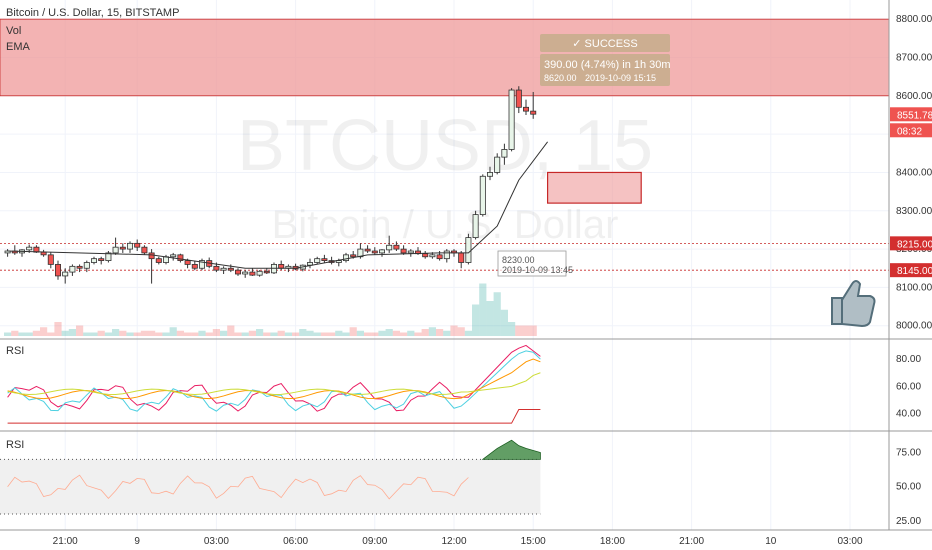 The height and width of the screenshot is (550, 932). What do you see at coordinates (533, 541) in the screenshot?
I see `time-tick-label: 15:00` at bounding box center [533, 541].